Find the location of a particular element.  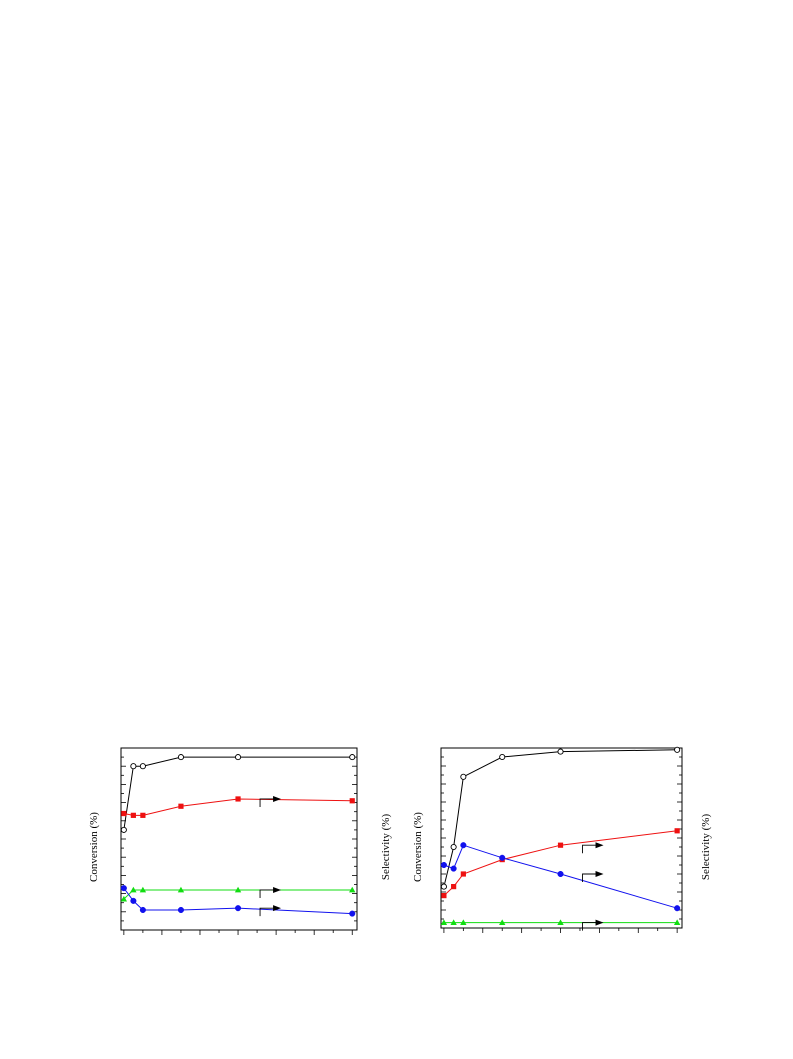

y2-axis-label-right: Selectivity (%) is located at coordinates (706, 847).